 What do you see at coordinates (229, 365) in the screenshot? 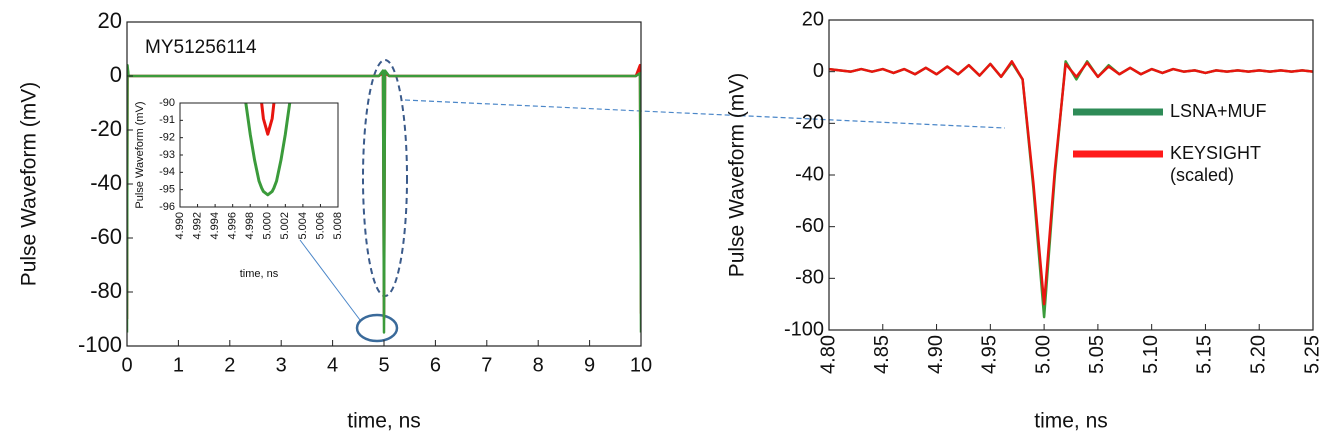
I see `x-tick-label: 2` at bounding box center [229, 365].